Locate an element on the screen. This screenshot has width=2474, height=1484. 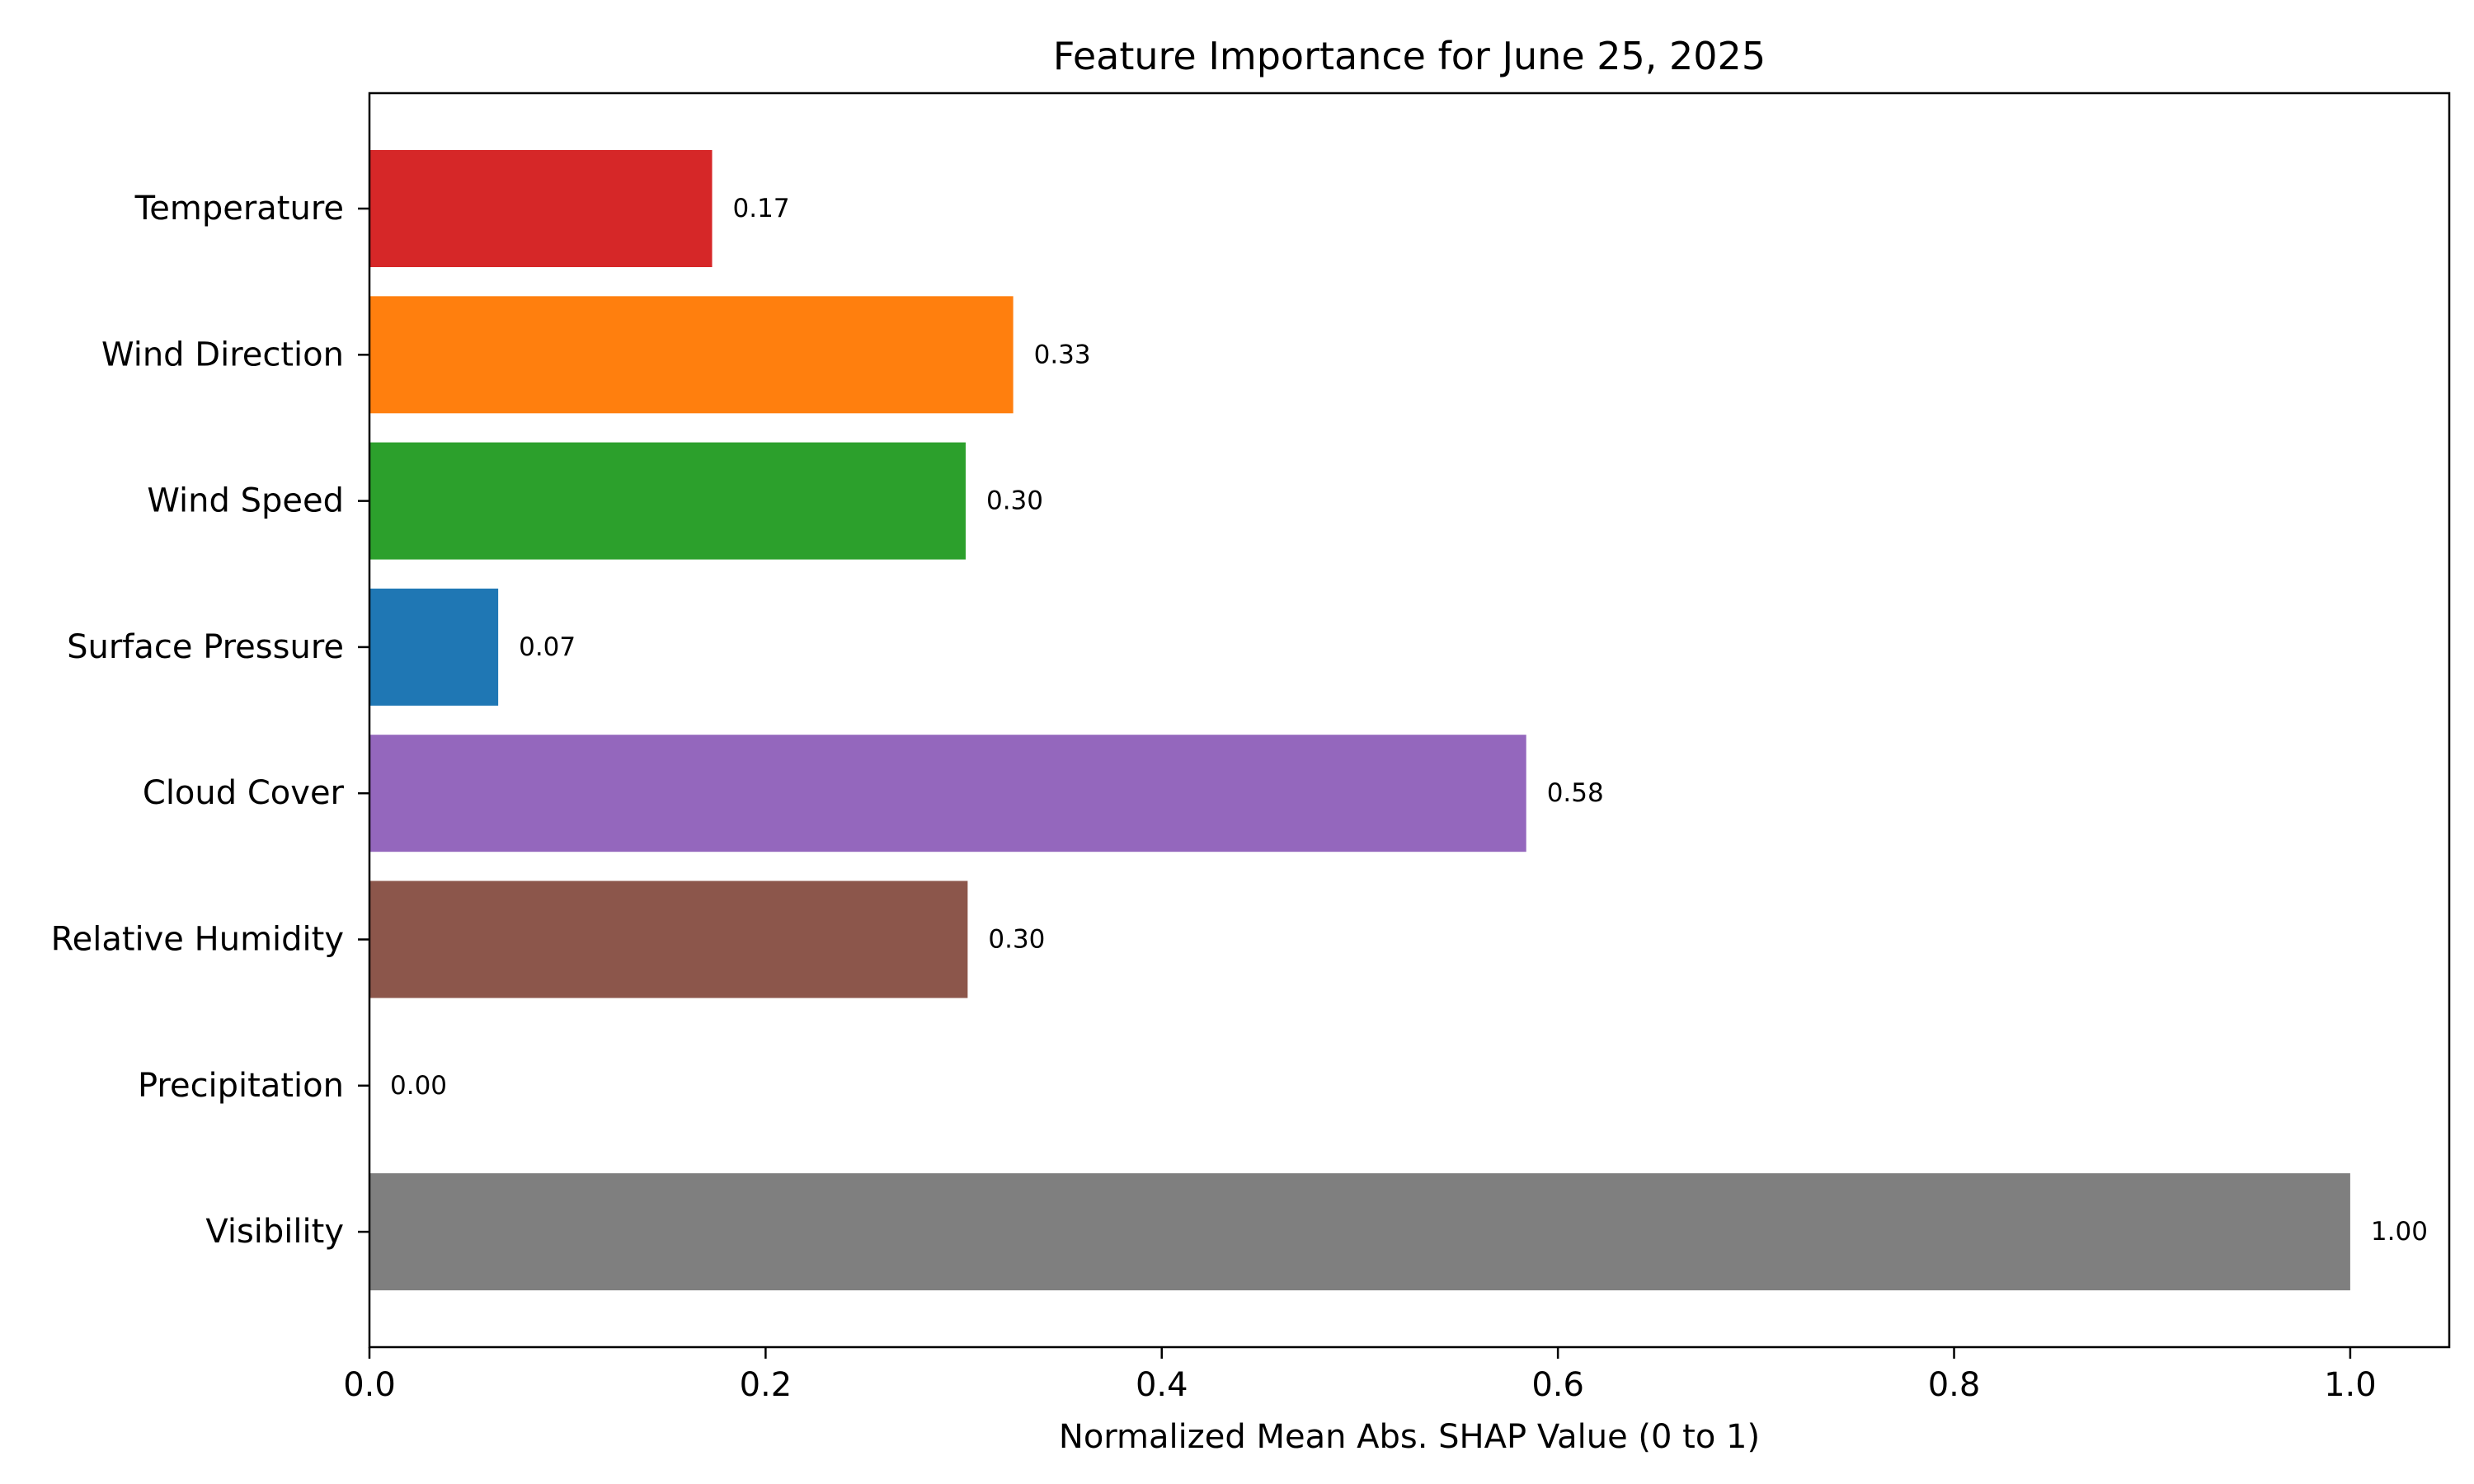
y-tick-label-surface-pressure: Surface Pressure is located at coordinates (205, 647).